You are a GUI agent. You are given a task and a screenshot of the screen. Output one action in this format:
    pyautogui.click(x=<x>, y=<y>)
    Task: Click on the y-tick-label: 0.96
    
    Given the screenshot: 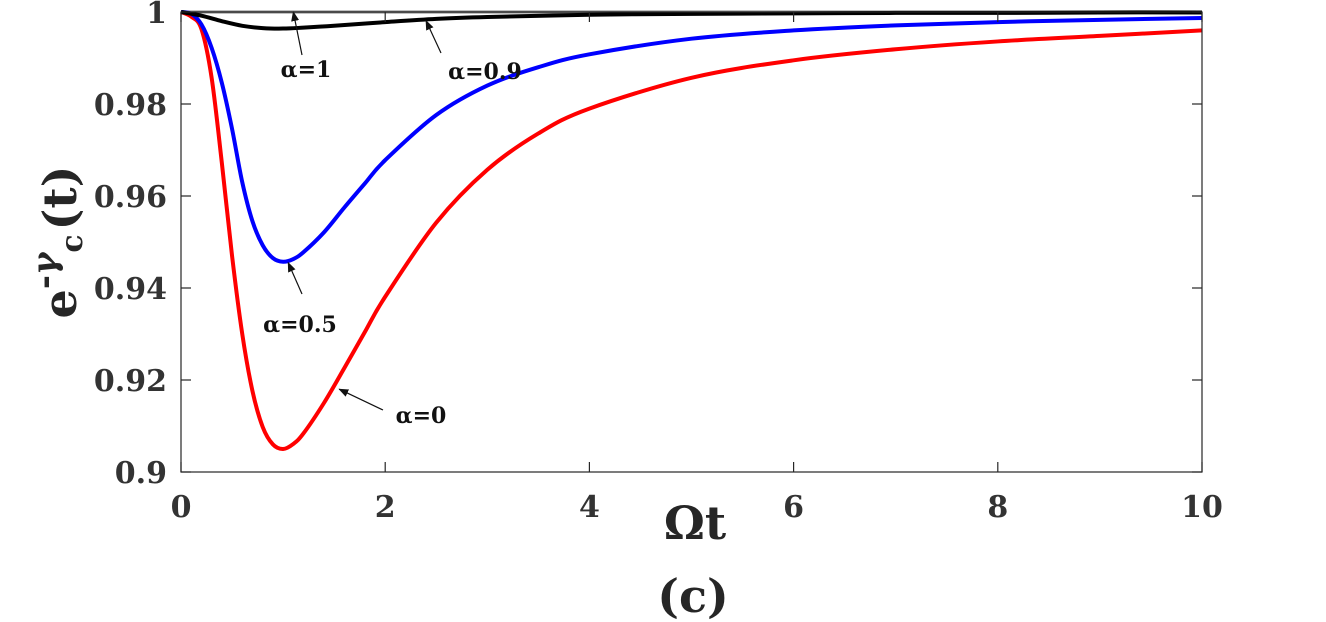 What is the action you would take?
    pyautogui.click(x=130, y=197)
    